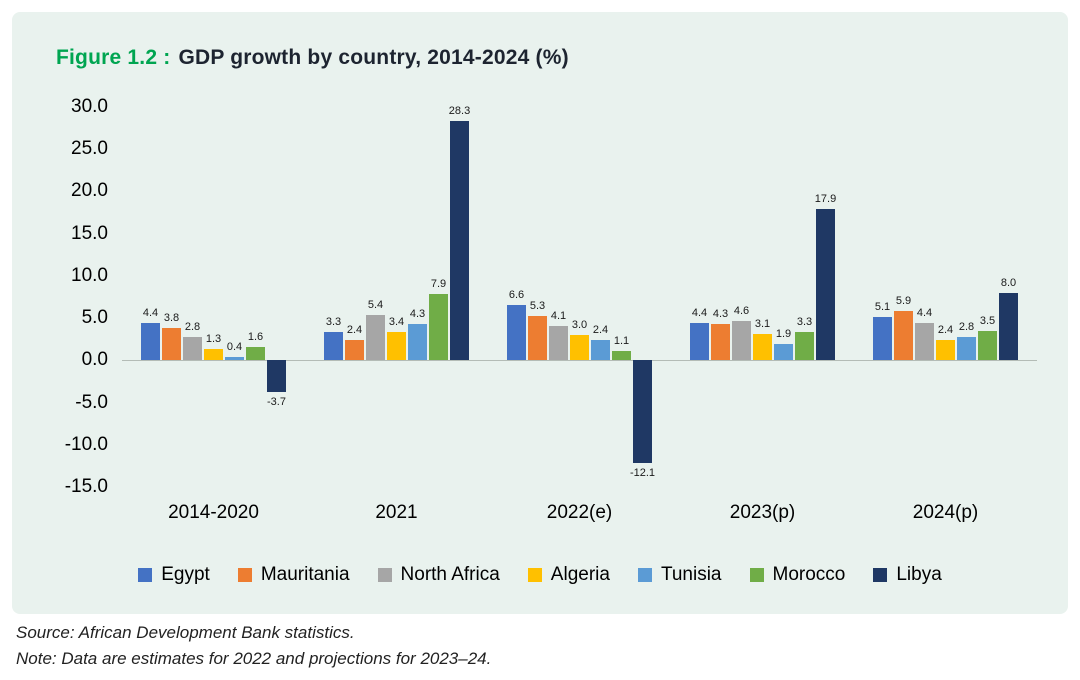 This screenshot has height=680, width=1080. I want to click on bar-value-label: 3.5, so click(987, 320).